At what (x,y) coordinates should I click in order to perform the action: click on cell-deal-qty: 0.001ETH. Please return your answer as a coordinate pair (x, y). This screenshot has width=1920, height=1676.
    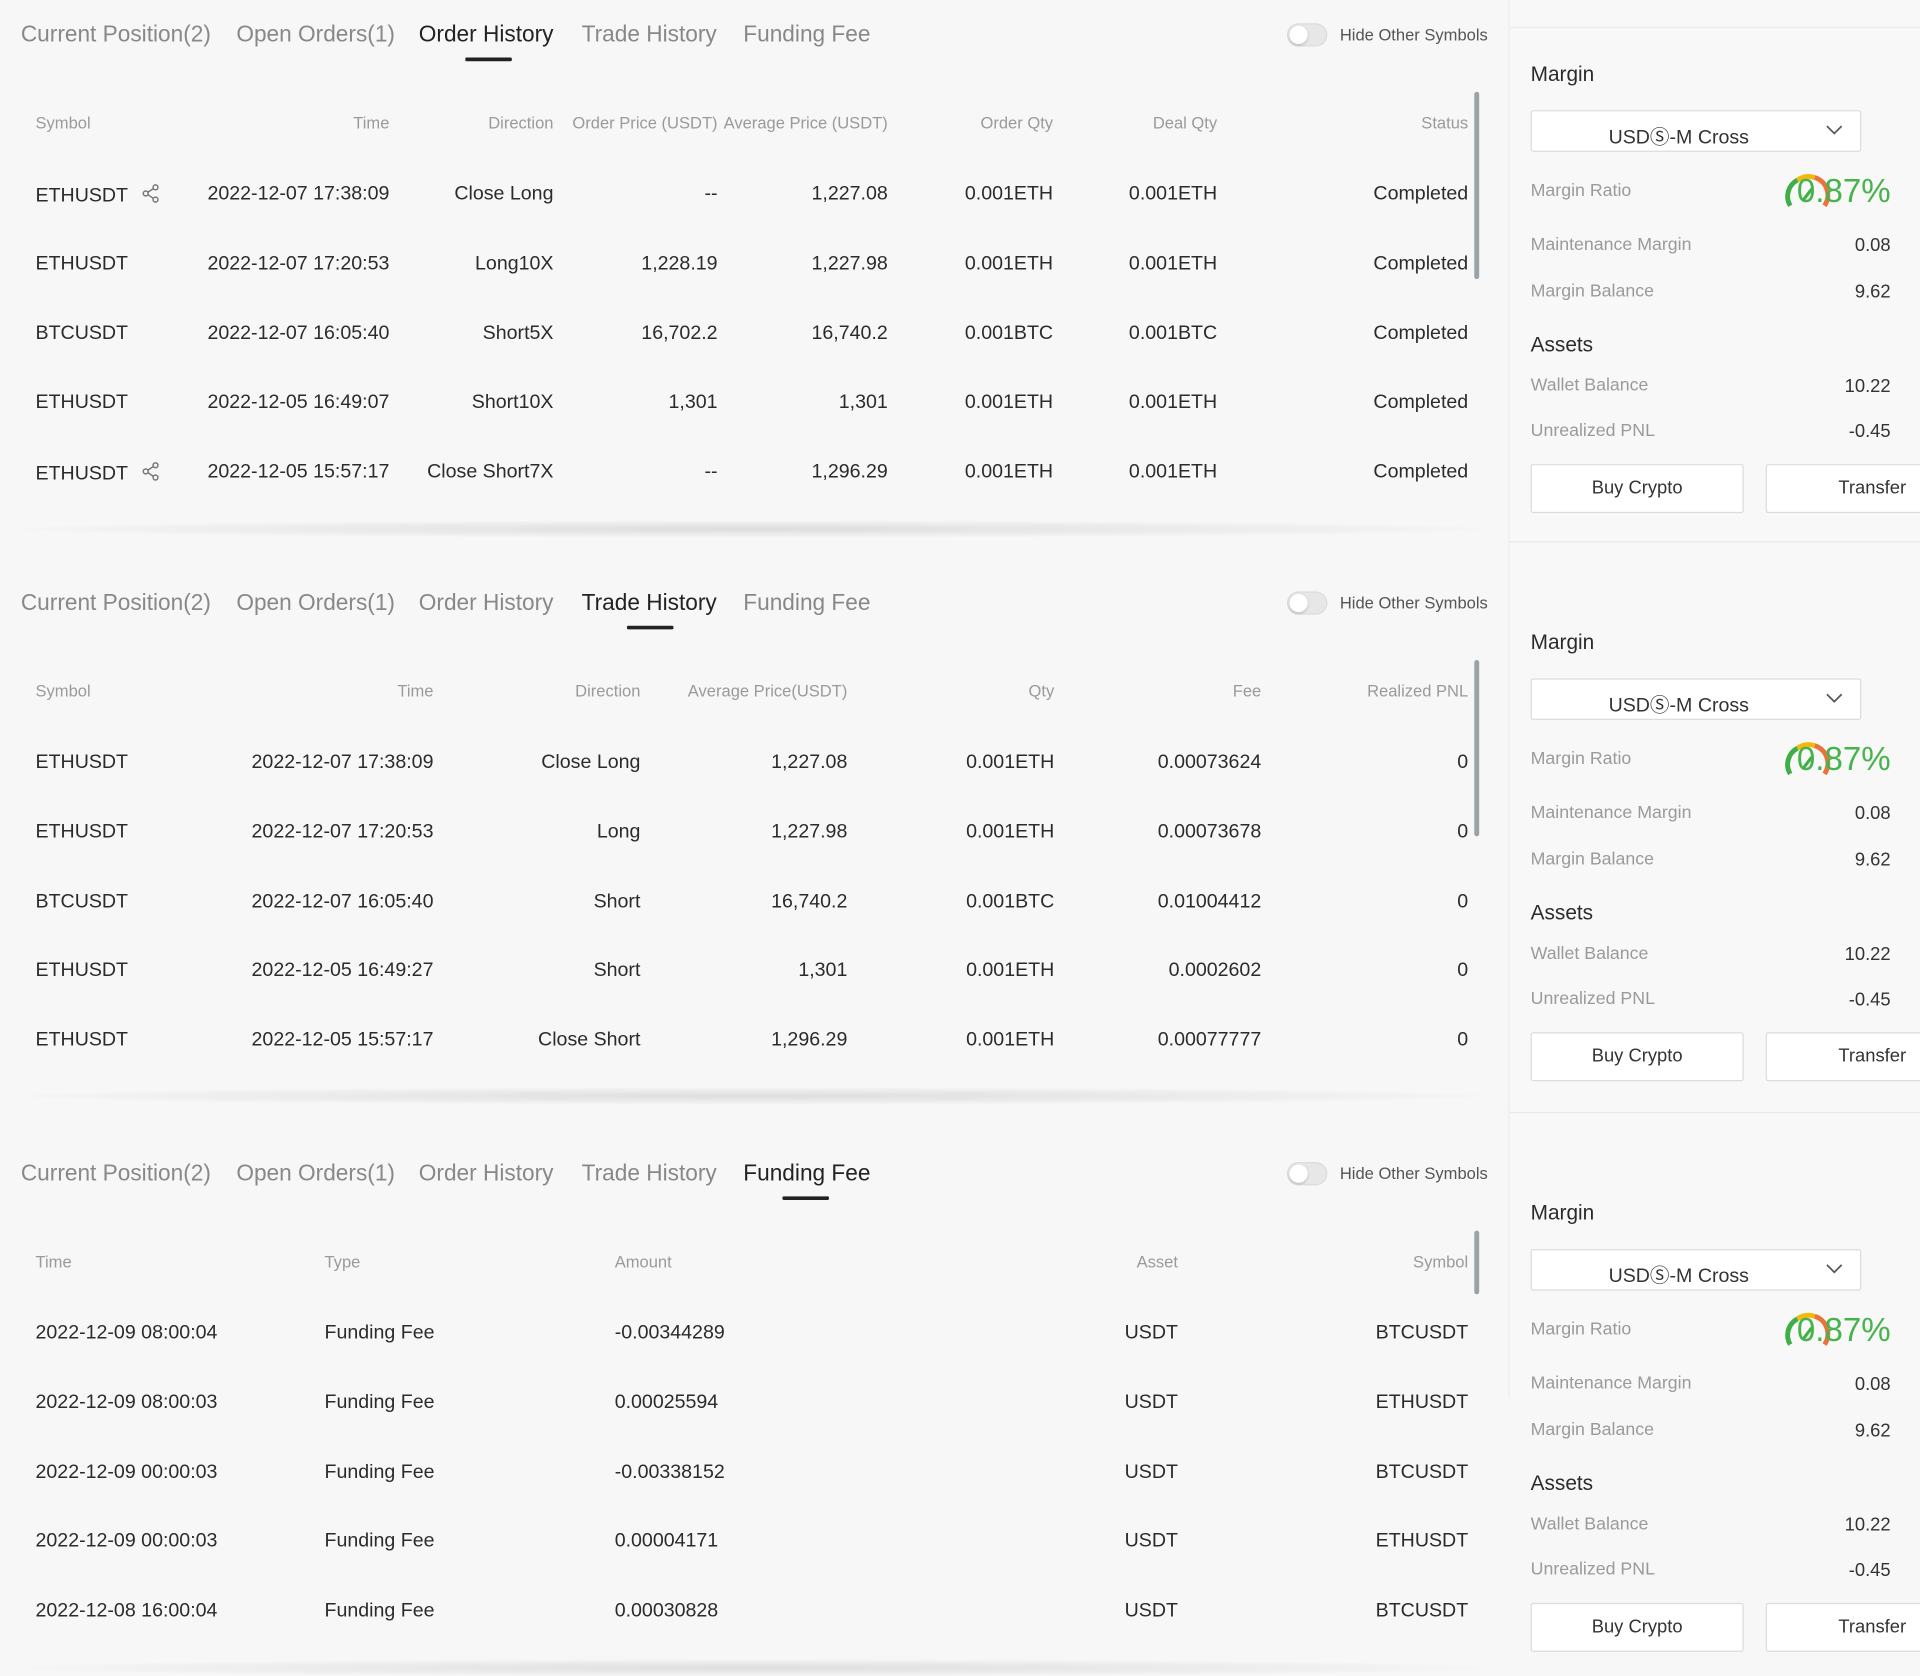
    Looking at the image, I should click on (1173, 194).